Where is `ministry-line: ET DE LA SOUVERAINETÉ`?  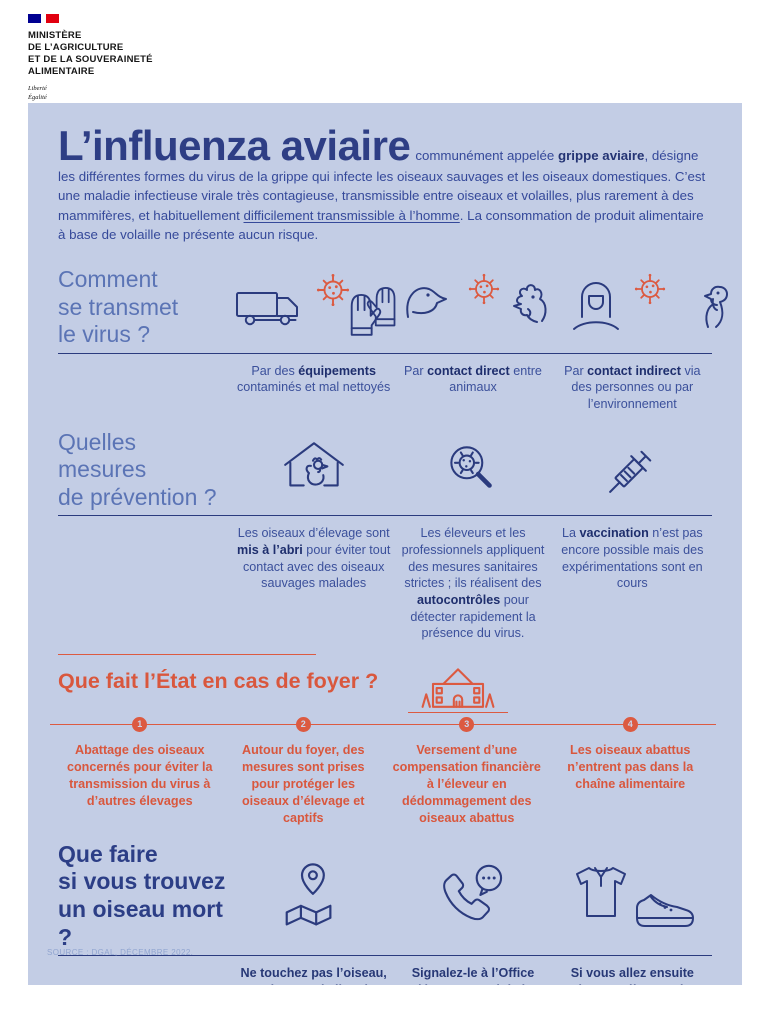
ministry-line: ET DE LA SOUVERAINETÉ is located at coordinates (90, 59).